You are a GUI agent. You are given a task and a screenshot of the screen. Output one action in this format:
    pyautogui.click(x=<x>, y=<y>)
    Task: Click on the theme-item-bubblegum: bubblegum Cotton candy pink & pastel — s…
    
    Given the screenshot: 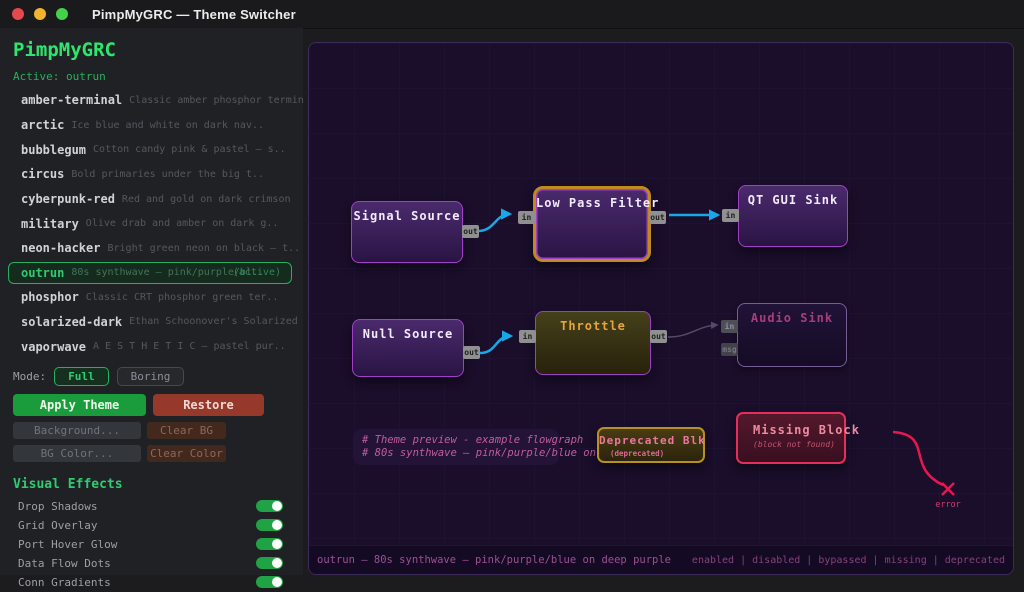 What is the action you would take?
    pyautogui.click(x=151, y=149)
    